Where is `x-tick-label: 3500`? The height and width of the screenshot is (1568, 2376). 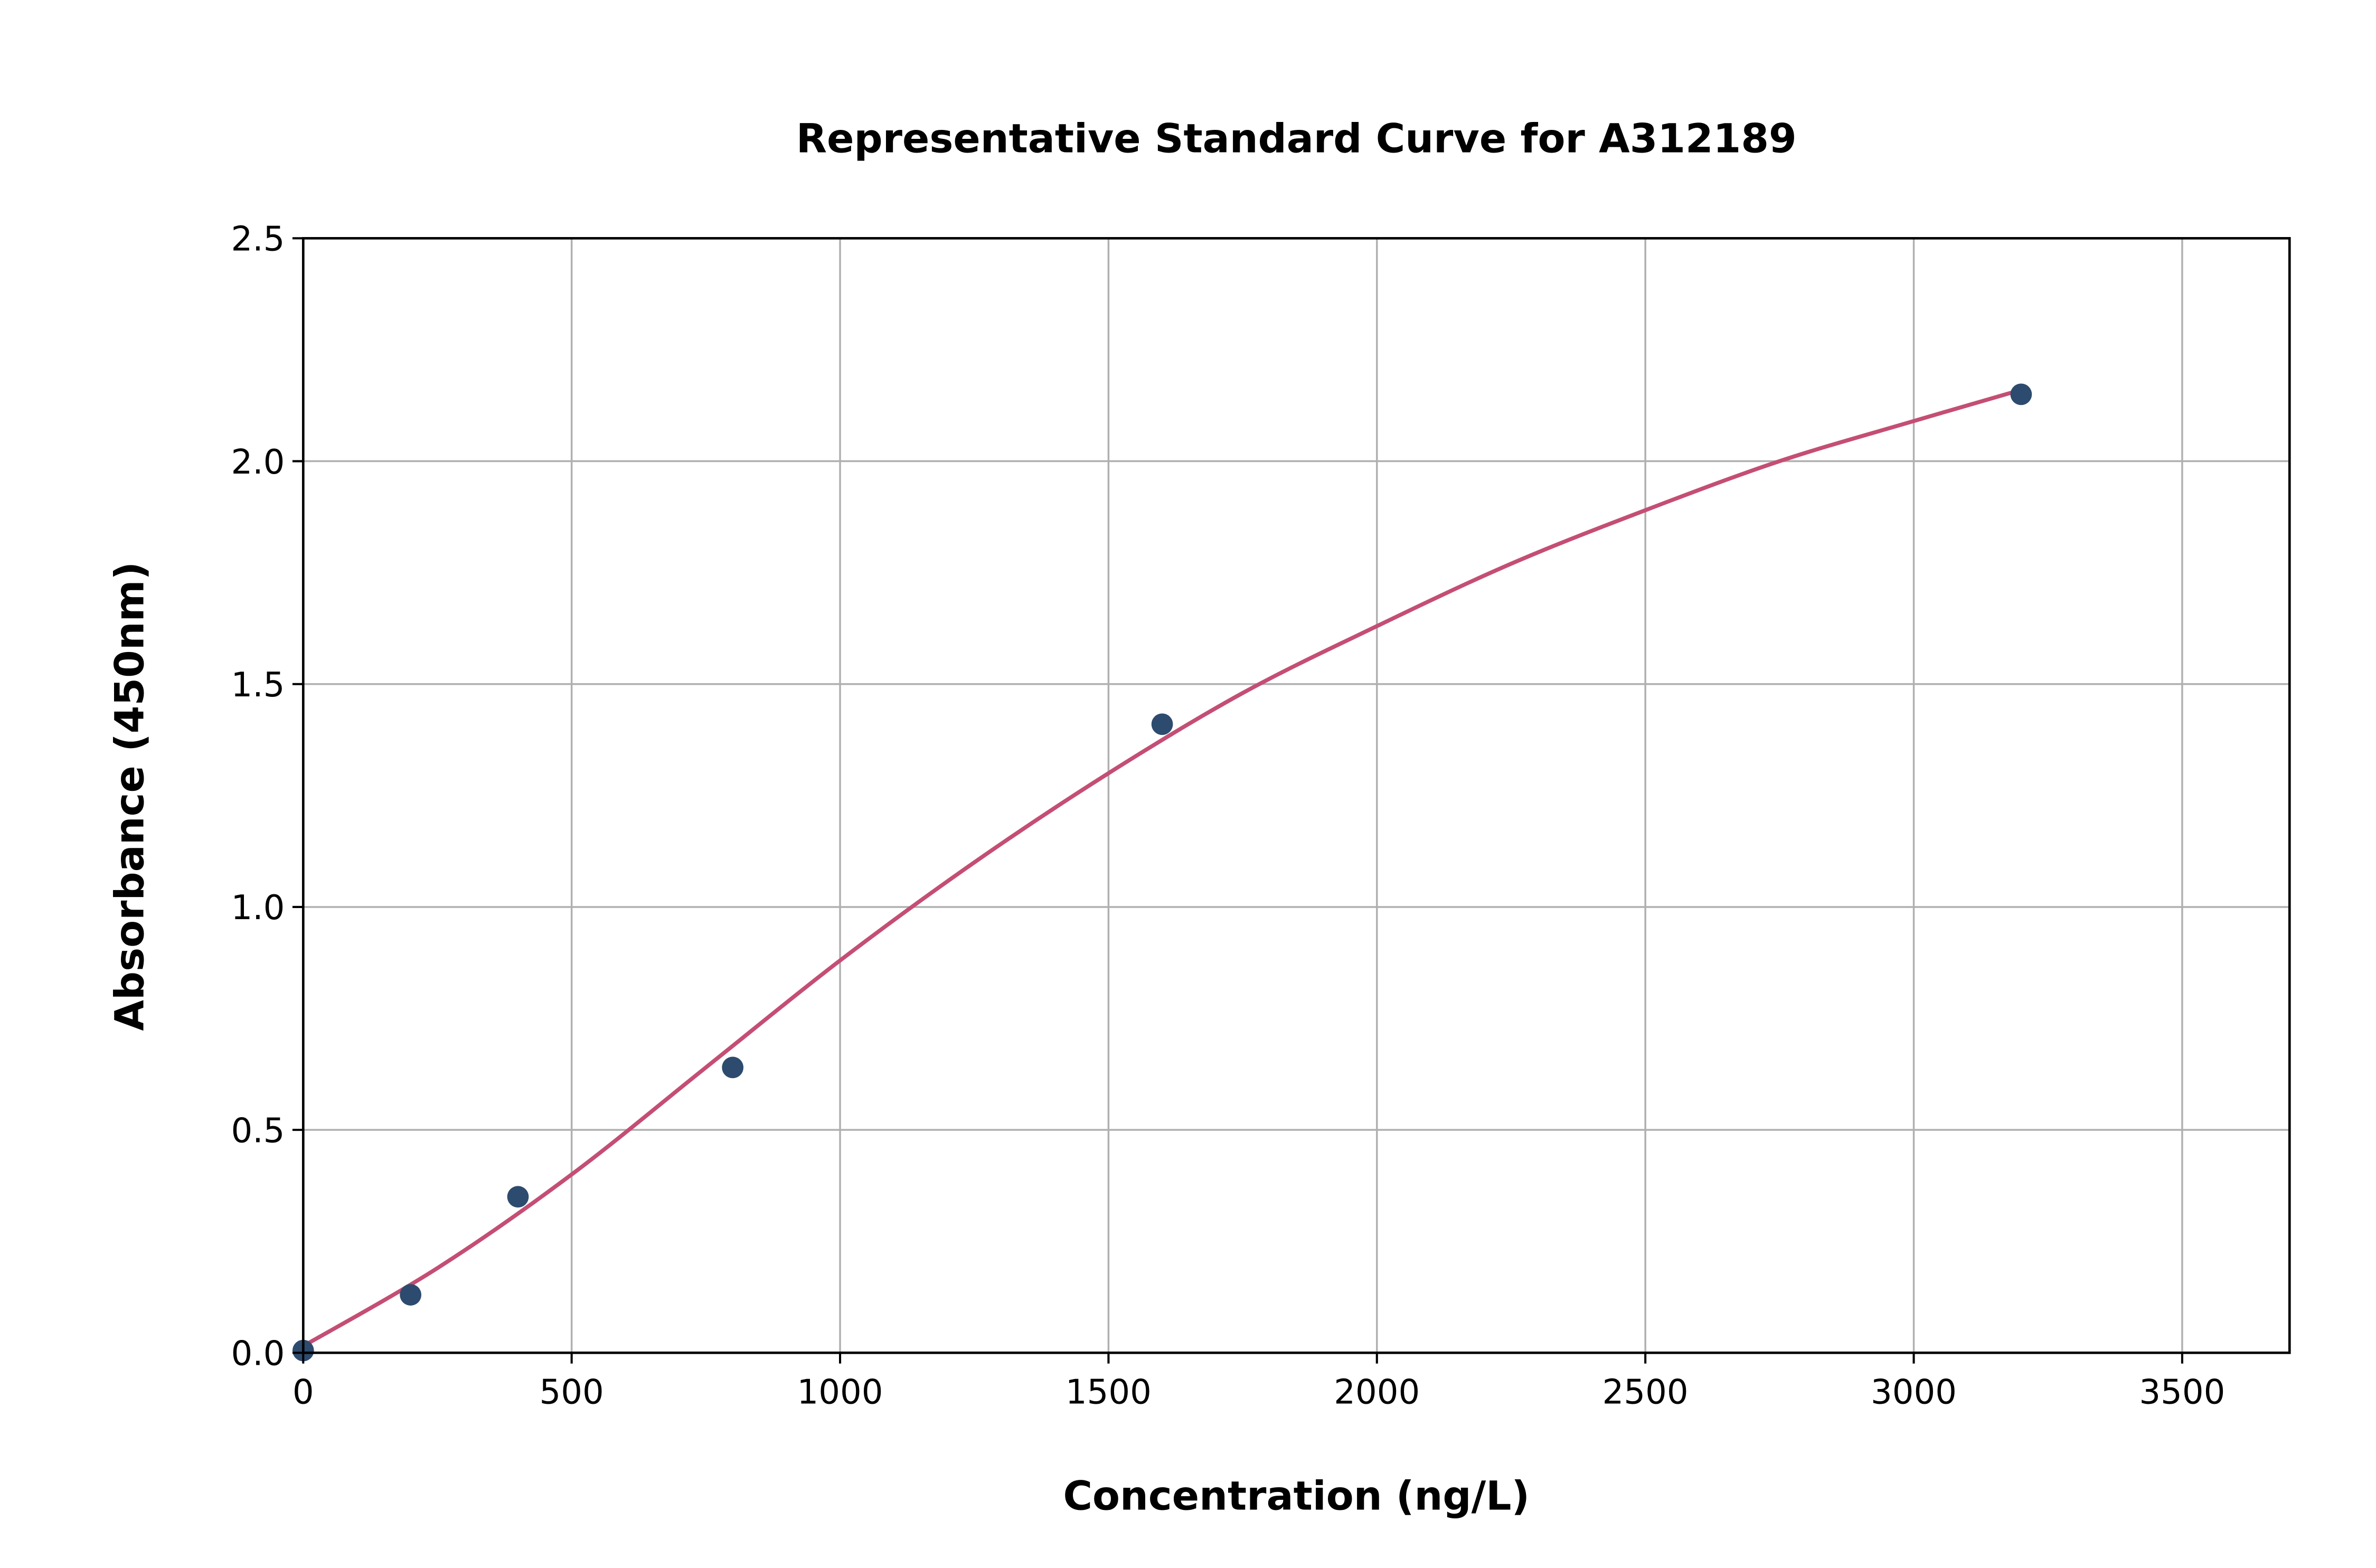 x-tick-label: 3500 is located at coordinates (2182, 1392).